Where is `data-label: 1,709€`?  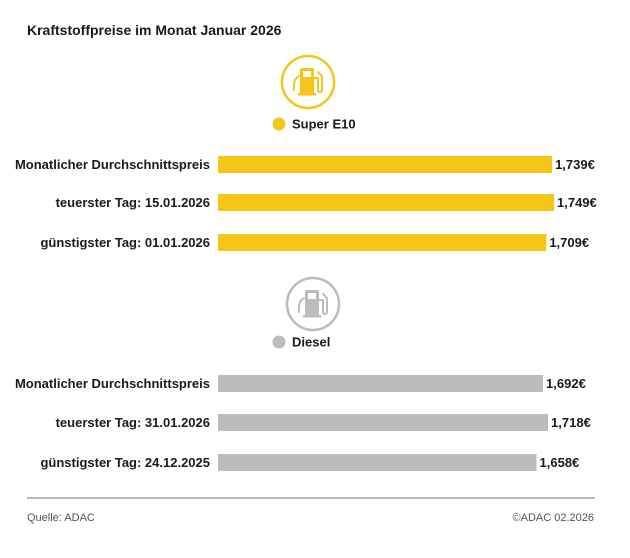
data-label: 1,709€ is located at coordinates (569, 242).